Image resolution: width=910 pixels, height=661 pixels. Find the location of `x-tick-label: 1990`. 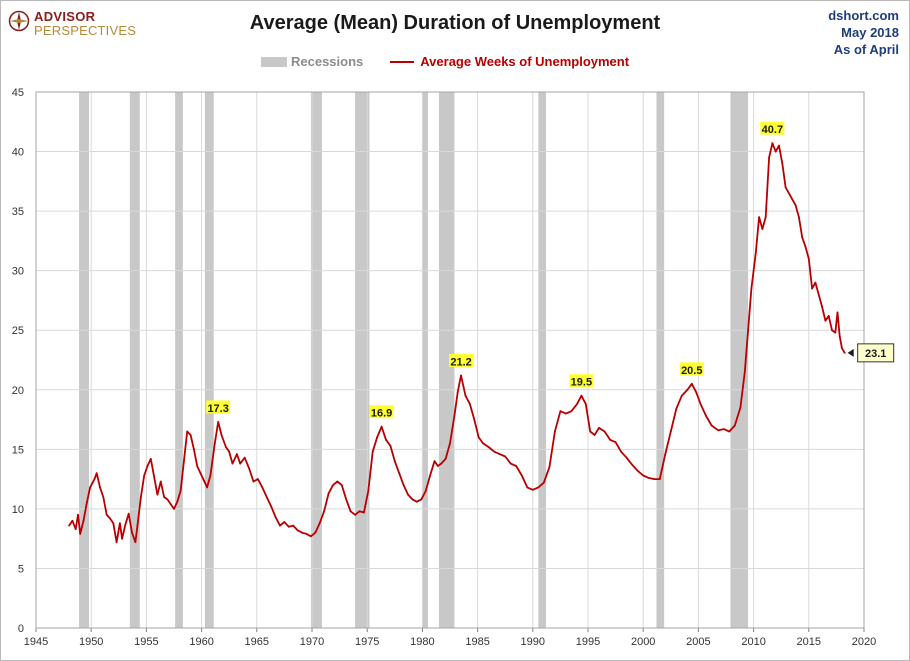

x-tick-label: 1990 is located at coordinates (533, 642).